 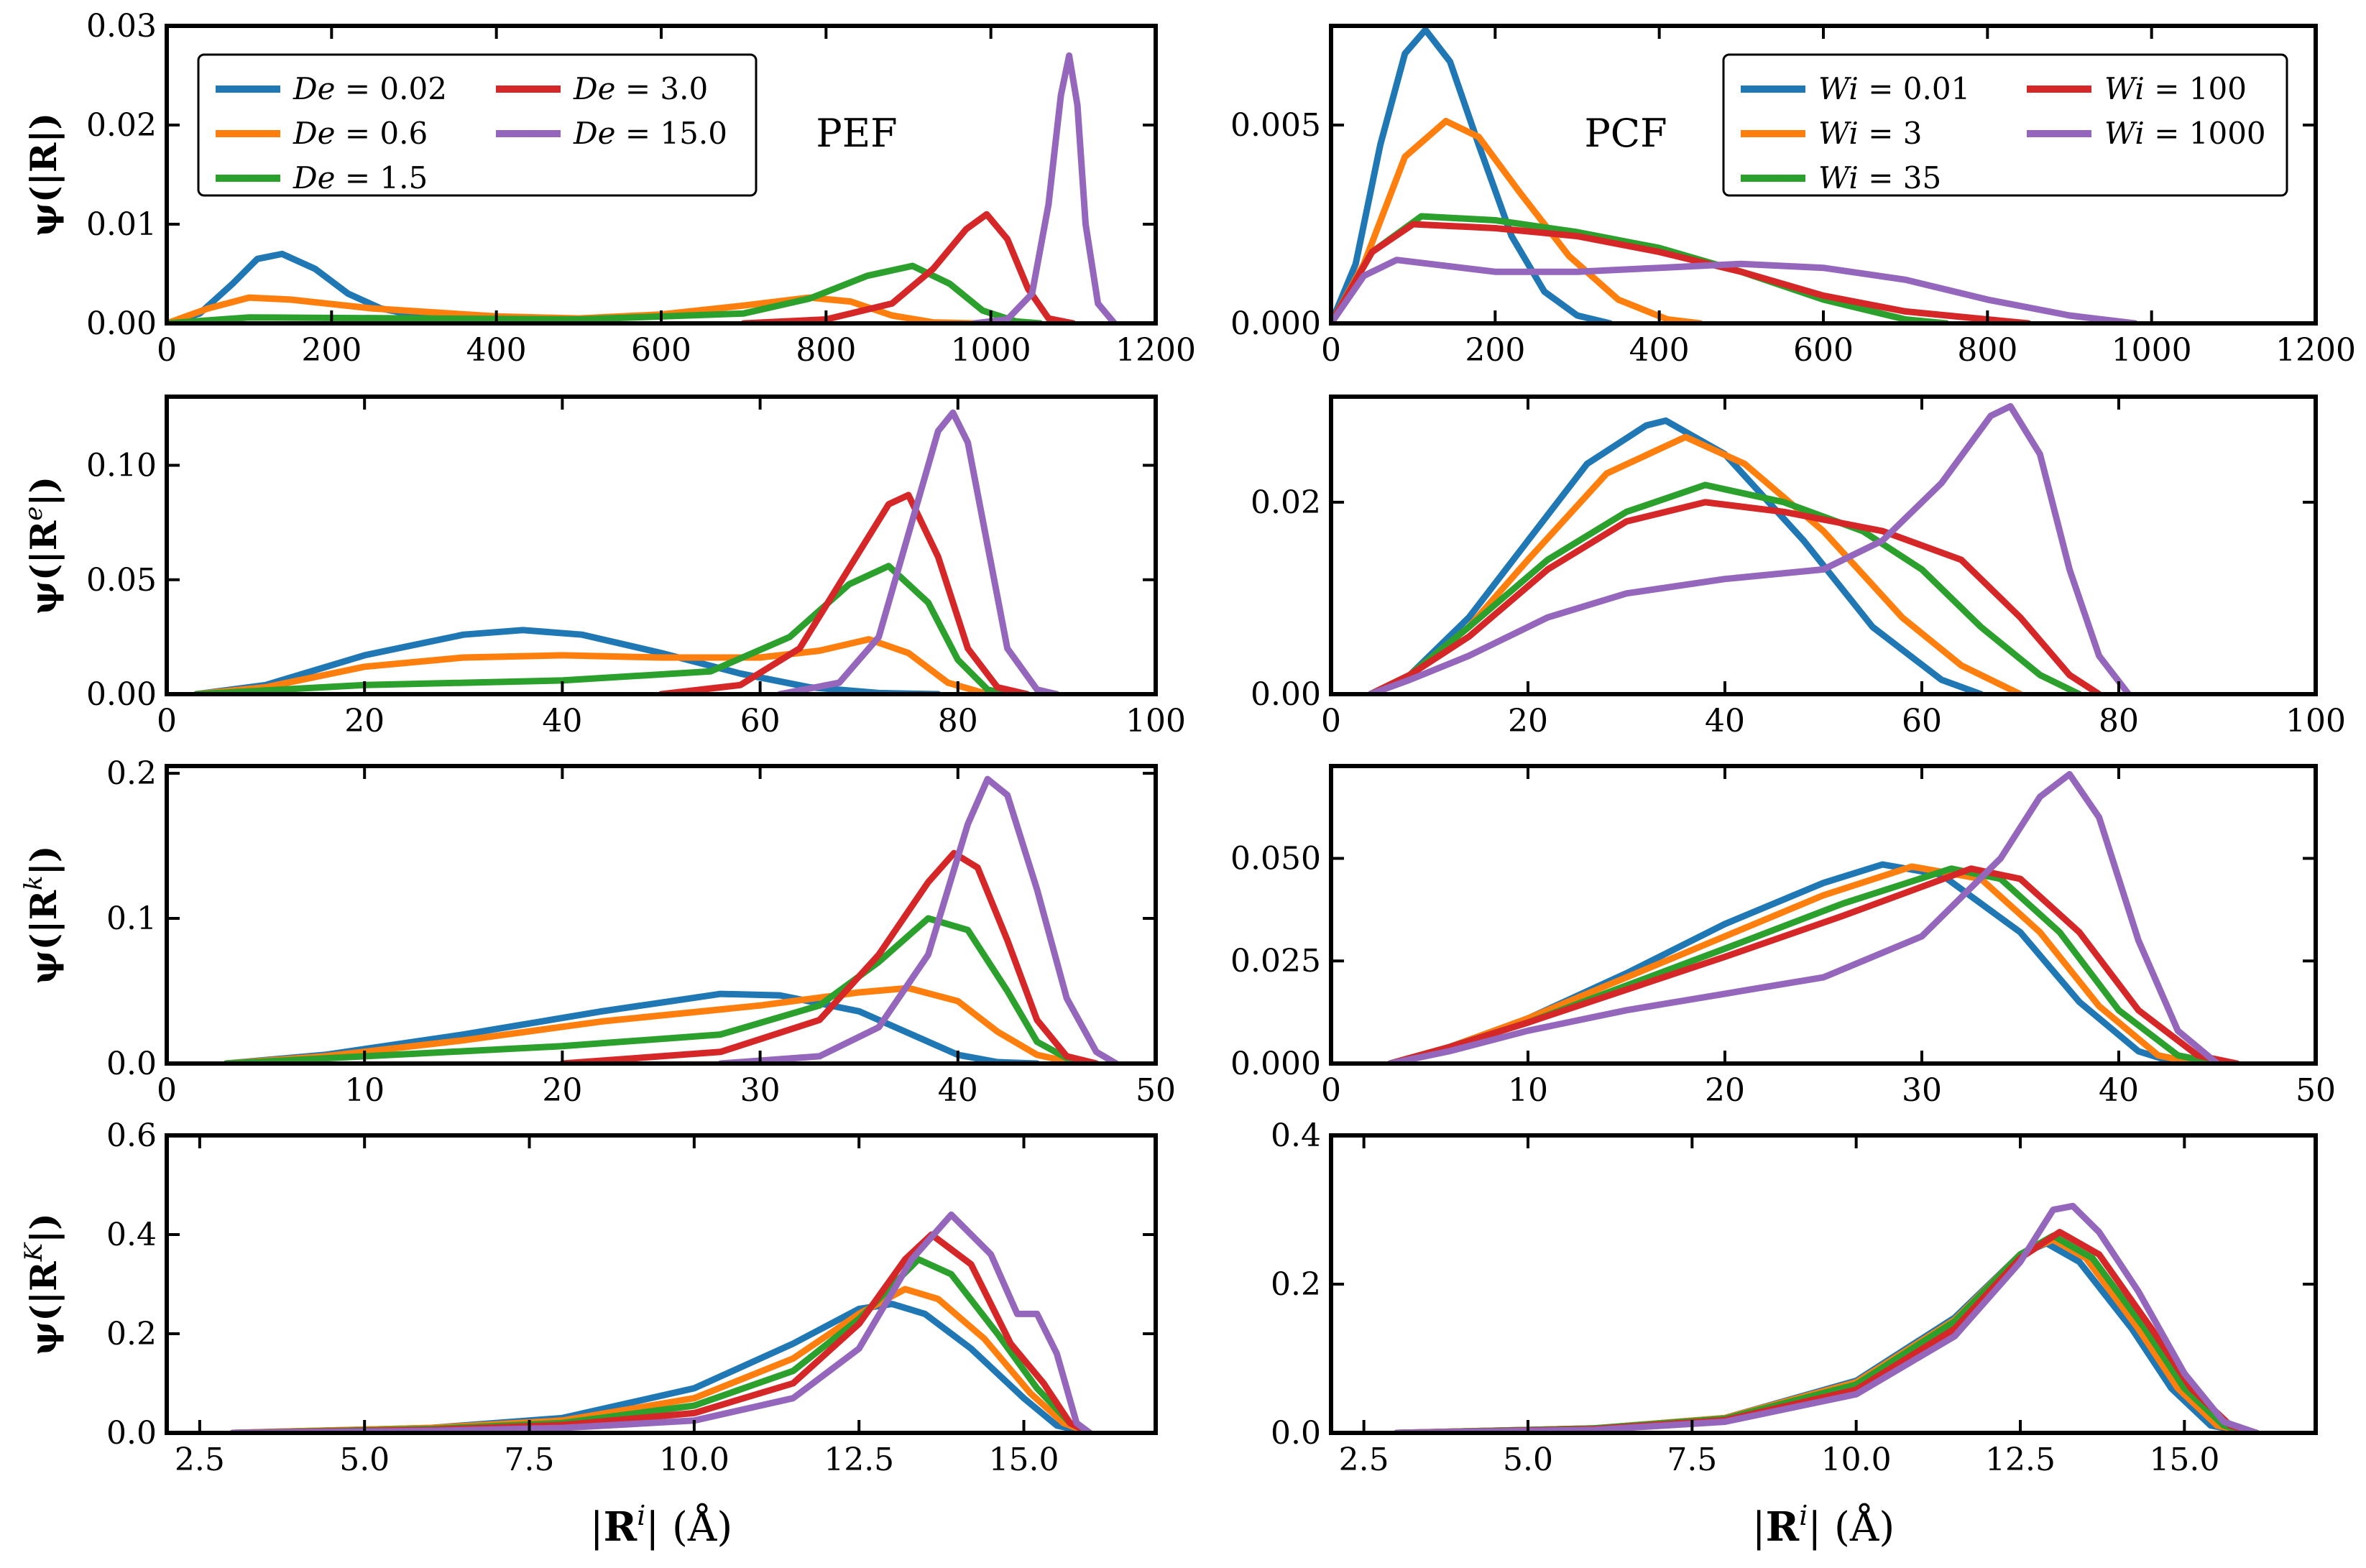 I want to click on x-tick-label: 10, so click(x=1528, y=1090).